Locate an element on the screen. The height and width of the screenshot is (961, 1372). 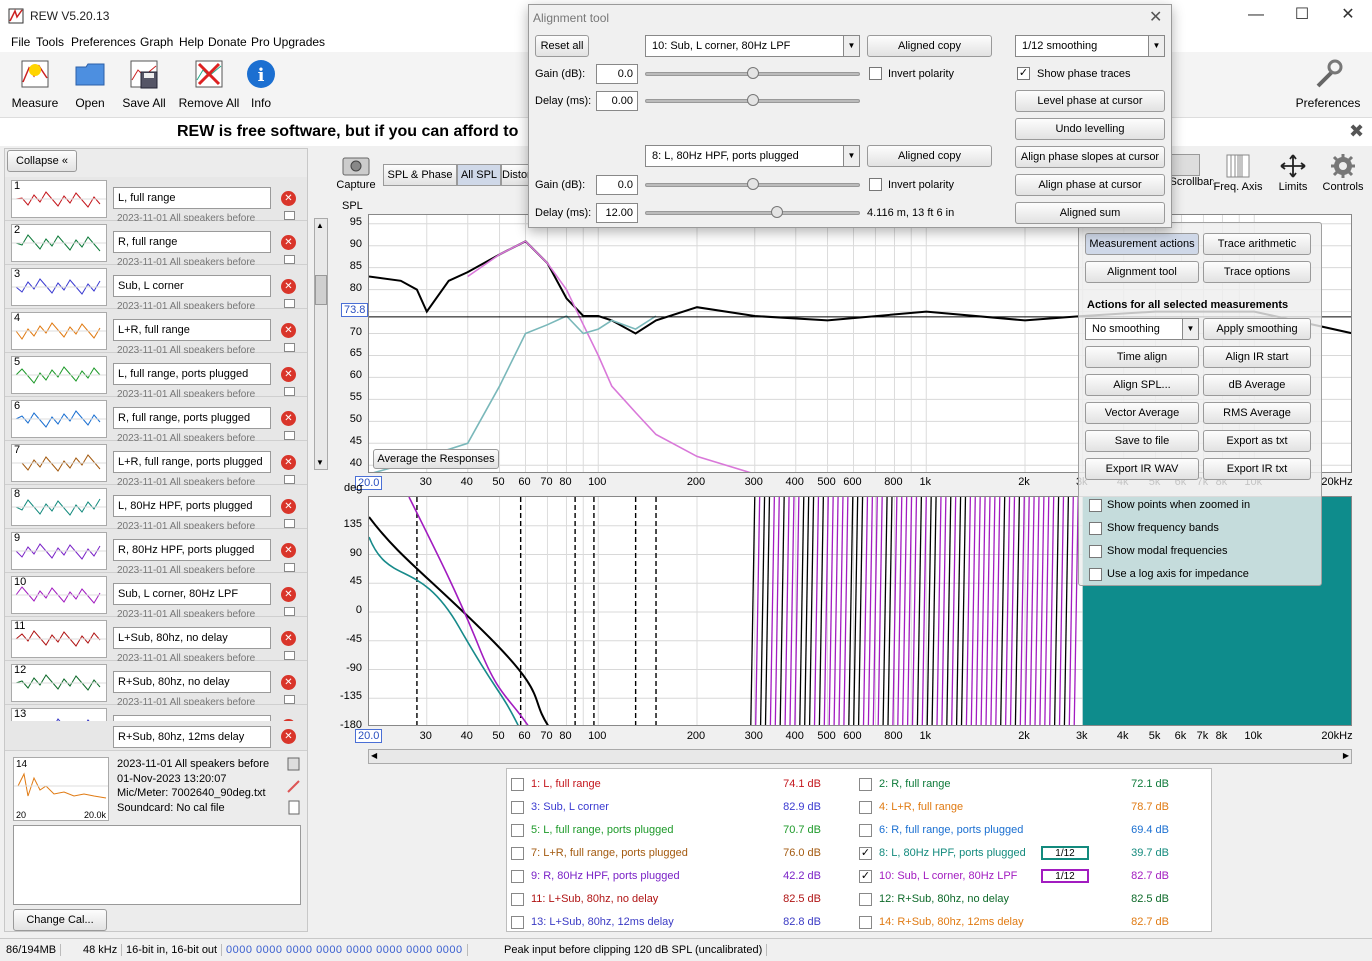
measurement-1-select: 10: Sub, L corner, 80Hz LPF ▼ is located at coordinates (752, 46).